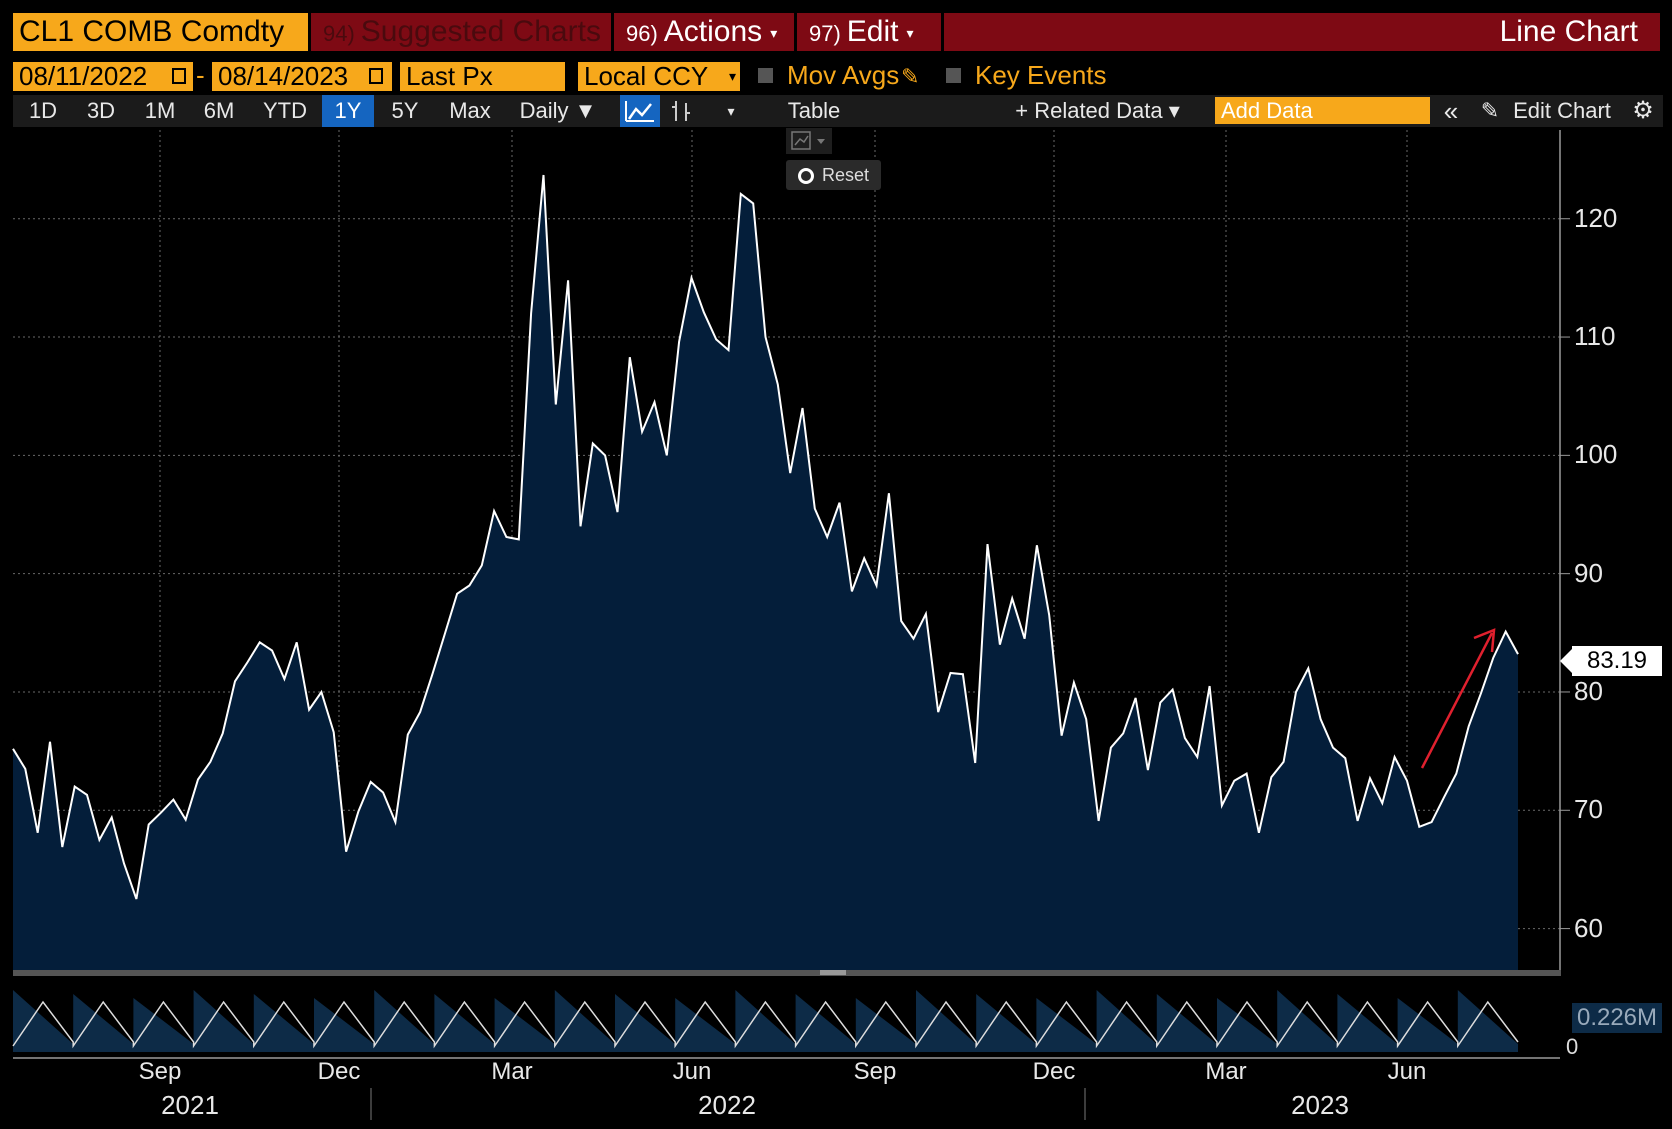  What do you see at coordinates (765, 75) in the screenshot?
I see `mov-avgs-checkbox` at bounding box center [765, 75].